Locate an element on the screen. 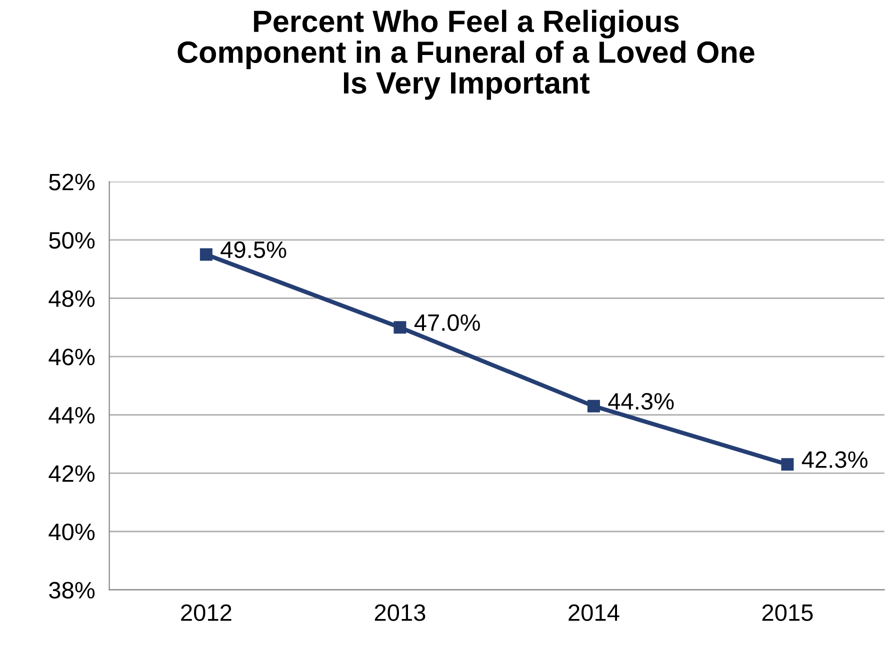  x-tick-label: 2012 is located at coordinates (206, 613).